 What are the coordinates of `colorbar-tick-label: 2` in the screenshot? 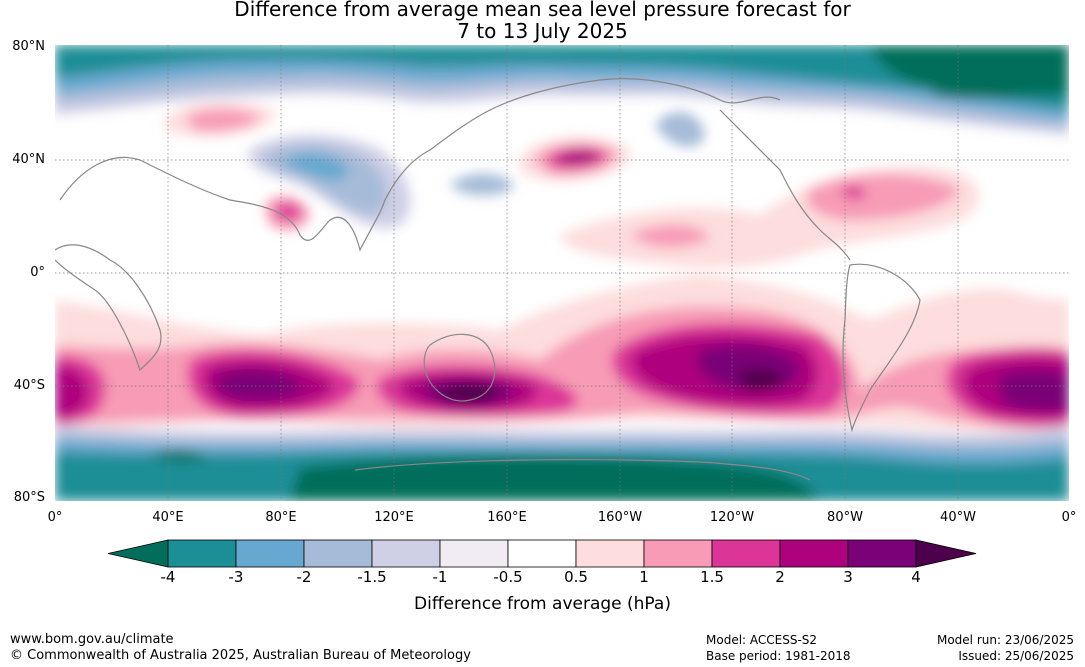 It's located at (780, 577).